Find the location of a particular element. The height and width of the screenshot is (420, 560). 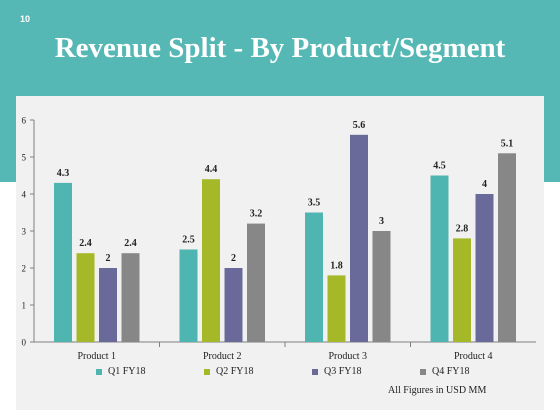

legend-item: Q4 FY18 is located at coordinates (445, 371).